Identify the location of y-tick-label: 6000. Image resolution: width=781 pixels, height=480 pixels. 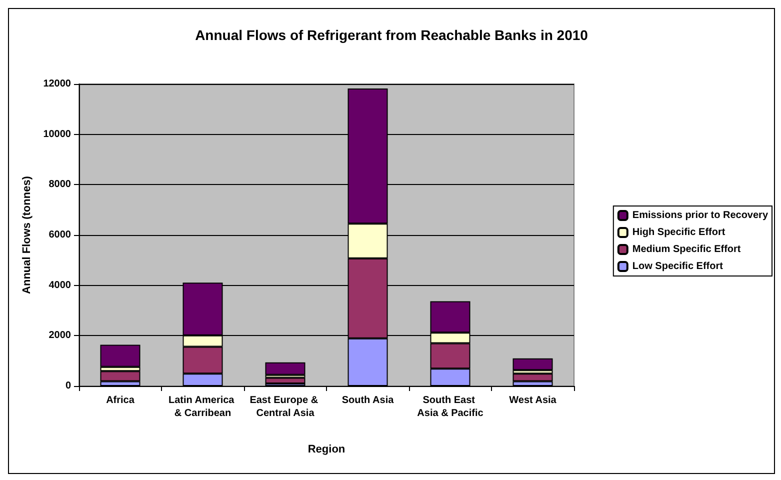
(60, 235).